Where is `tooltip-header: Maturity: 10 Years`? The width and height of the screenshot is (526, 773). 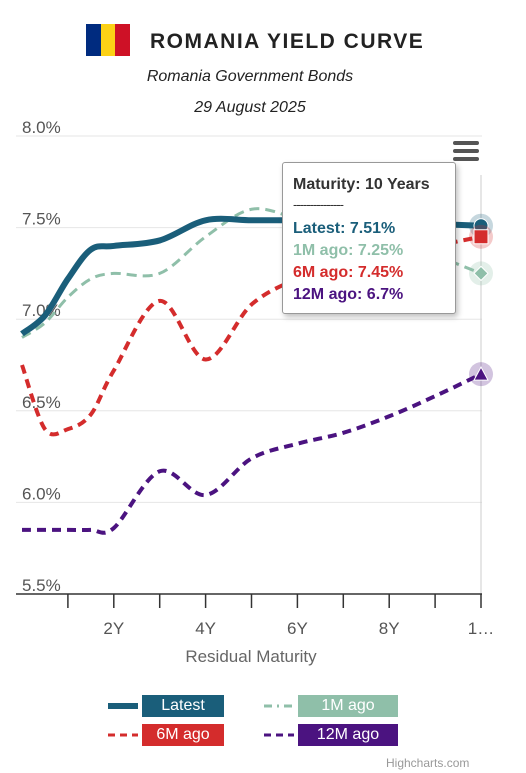 tooltip-header: Maturity: 10 Years is located at coordinates (361, 184).